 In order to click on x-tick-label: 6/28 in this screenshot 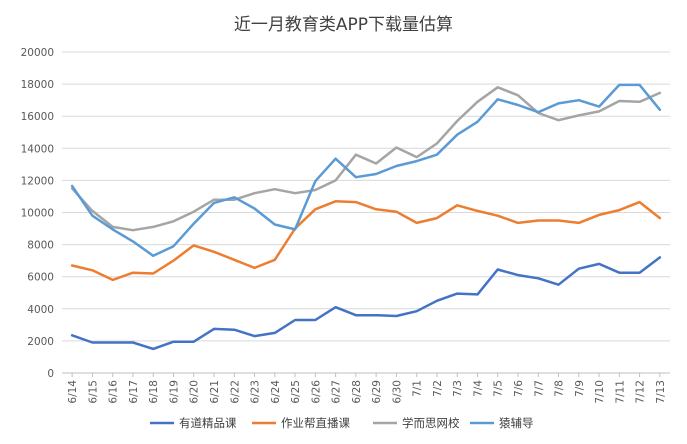, I will do `click(357, 392)`.